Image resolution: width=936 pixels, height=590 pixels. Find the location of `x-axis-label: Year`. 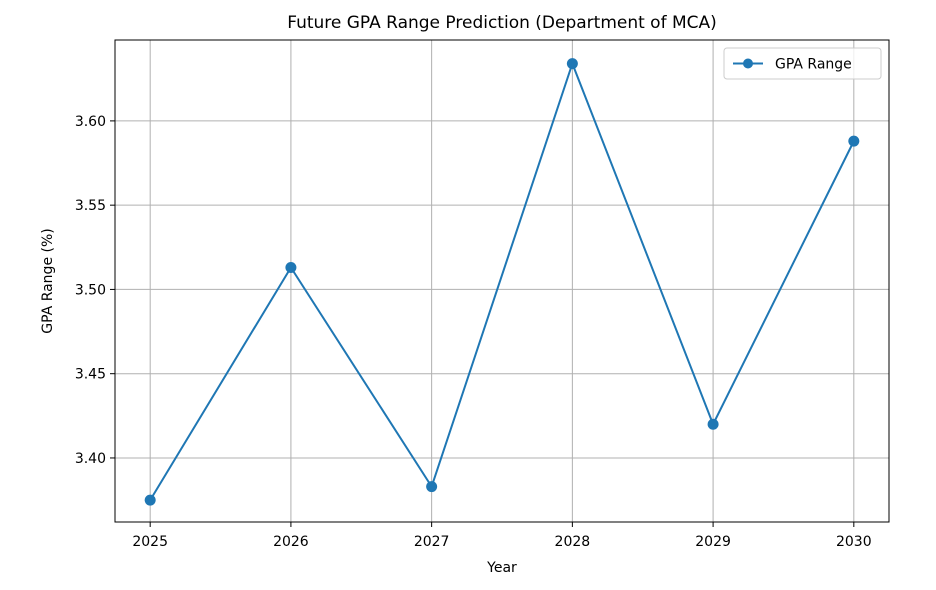

x-axis-label: Year is located at coordinates (501, 568).